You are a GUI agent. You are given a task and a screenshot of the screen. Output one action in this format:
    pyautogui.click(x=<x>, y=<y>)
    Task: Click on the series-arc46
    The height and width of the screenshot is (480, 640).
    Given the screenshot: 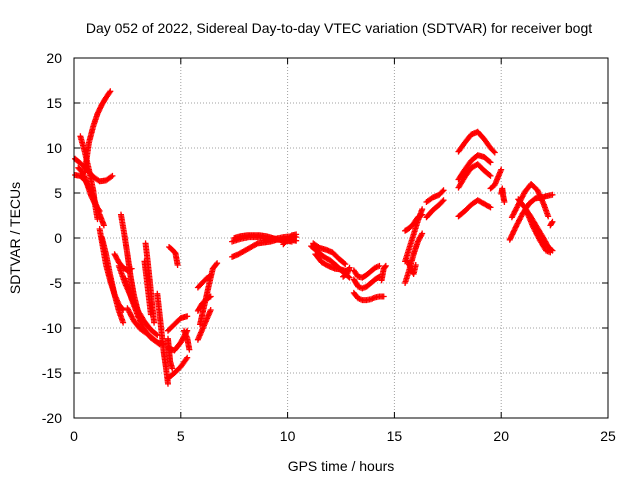 What is the action you would take?
    pyautogui.click(x=474, y=208)
    